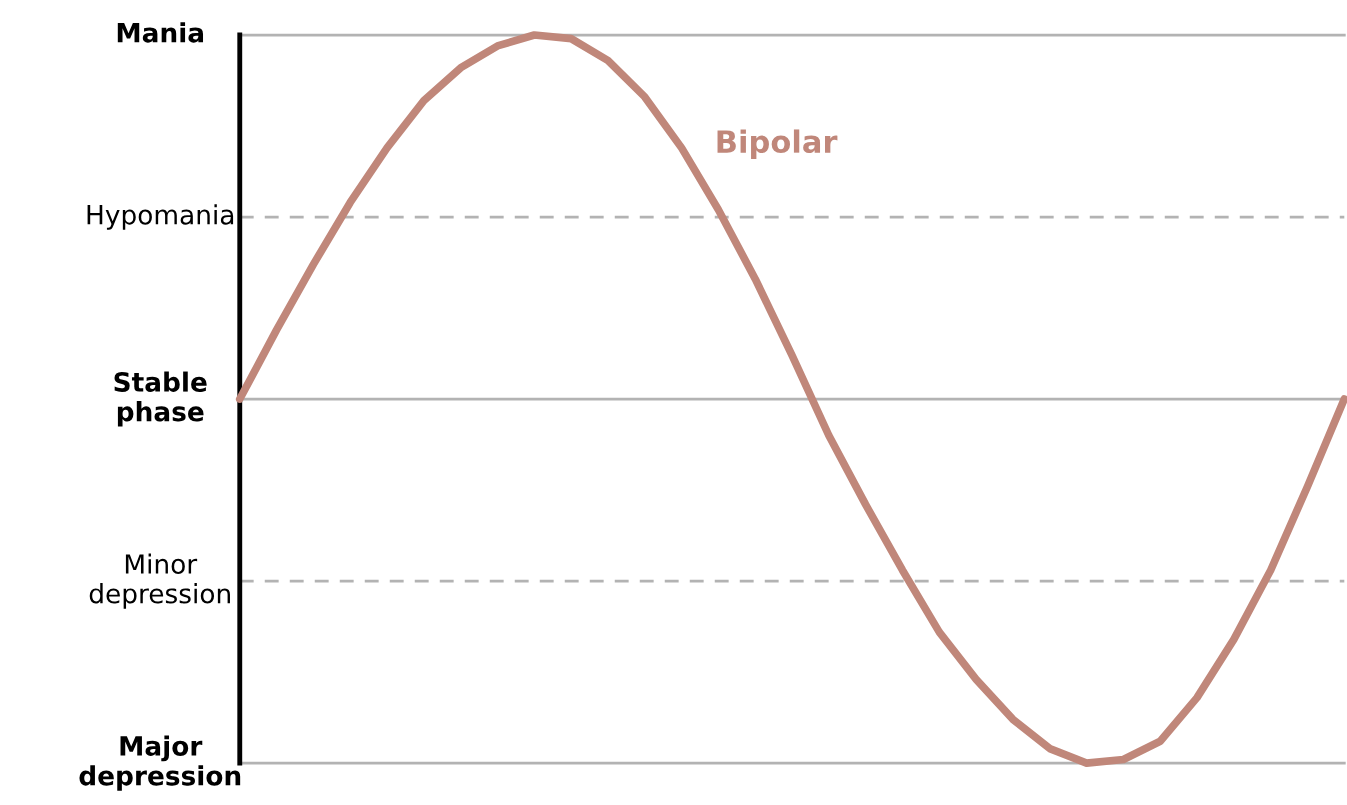 Image resolution: width=1347 pixels, height=805 pixels. I want to click on ref-line-label: Mania, so click(160, 32).